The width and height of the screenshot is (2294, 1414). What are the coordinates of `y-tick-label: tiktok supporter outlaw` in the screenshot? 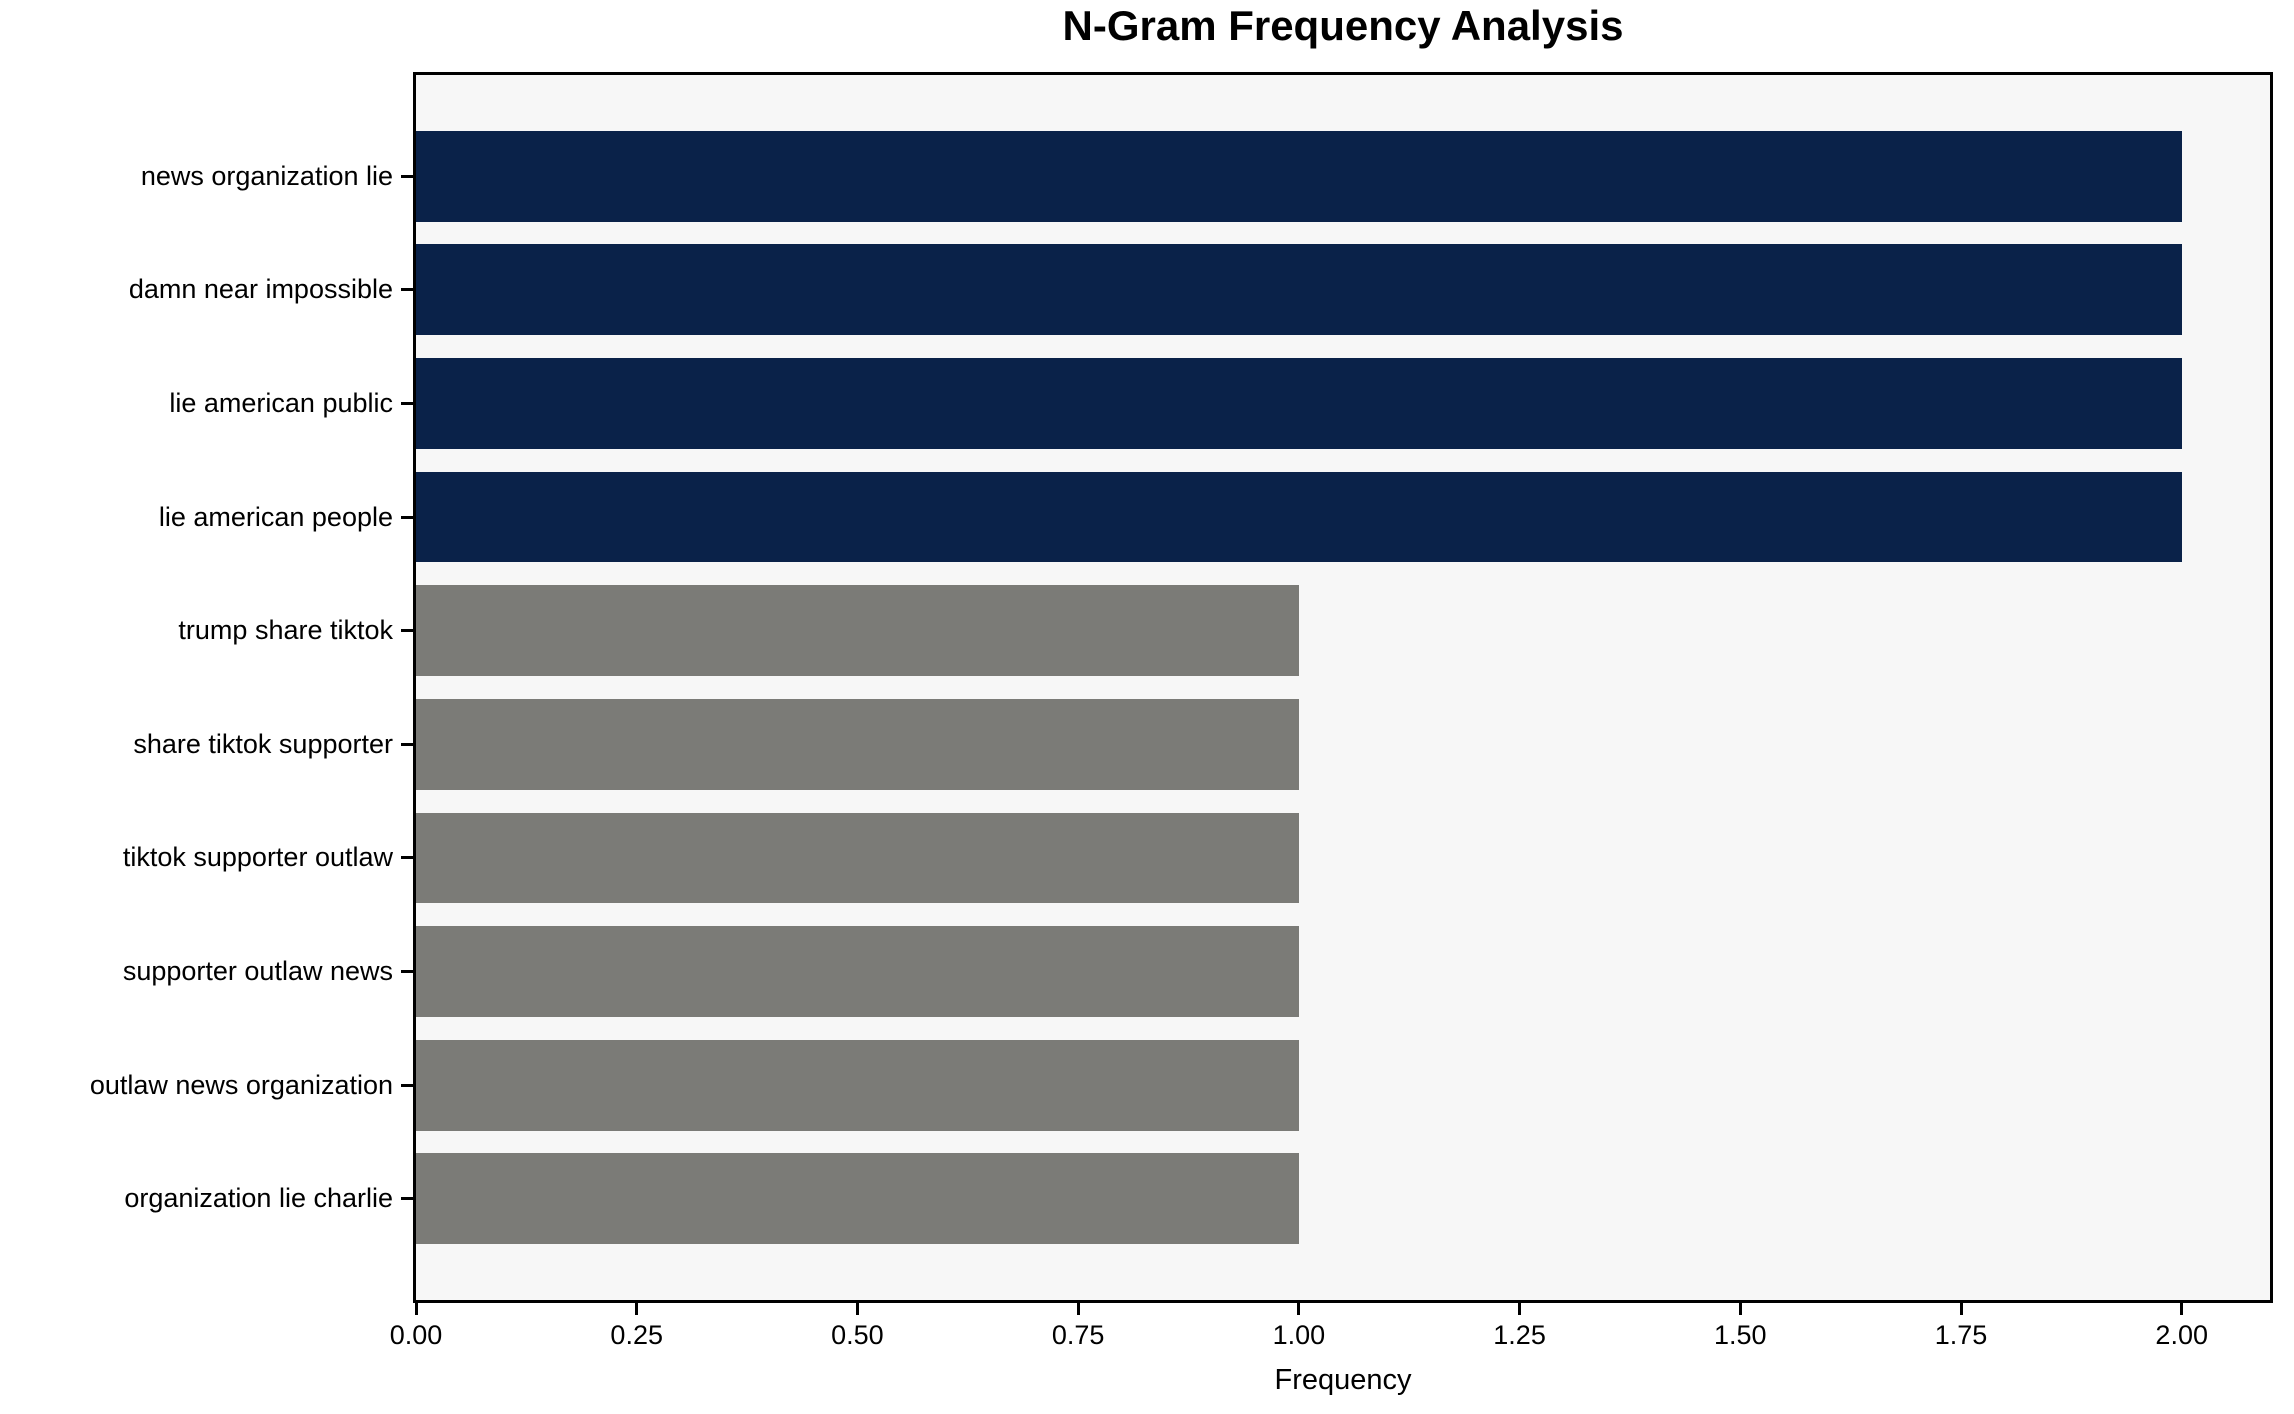 It's located at (257, 857).